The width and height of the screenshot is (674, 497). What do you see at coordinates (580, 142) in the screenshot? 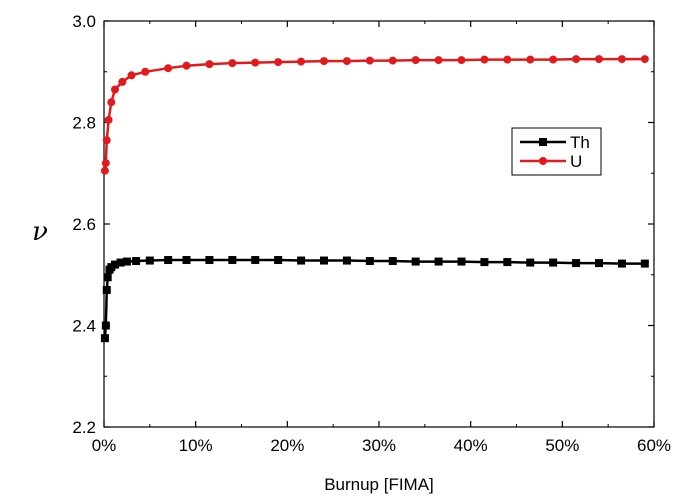
I see `legend-th-label: Th` at bounding box center [580, 142].